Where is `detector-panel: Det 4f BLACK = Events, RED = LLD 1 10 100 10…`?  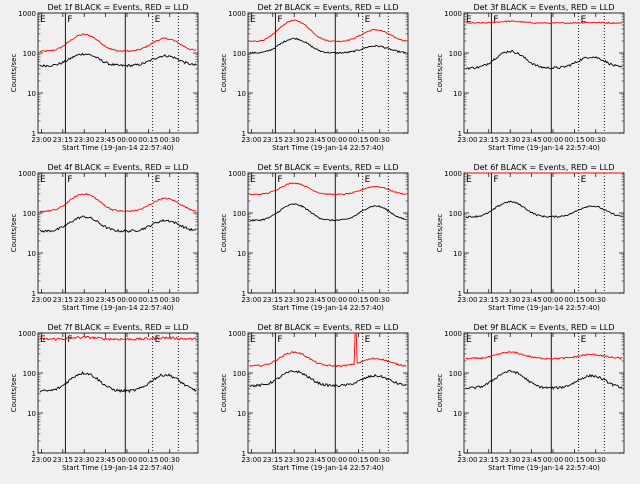 detector-panel: Det 4f BLACK = Events, RED = LLD 1 10 100 10… is located at coordinates (104, 237).